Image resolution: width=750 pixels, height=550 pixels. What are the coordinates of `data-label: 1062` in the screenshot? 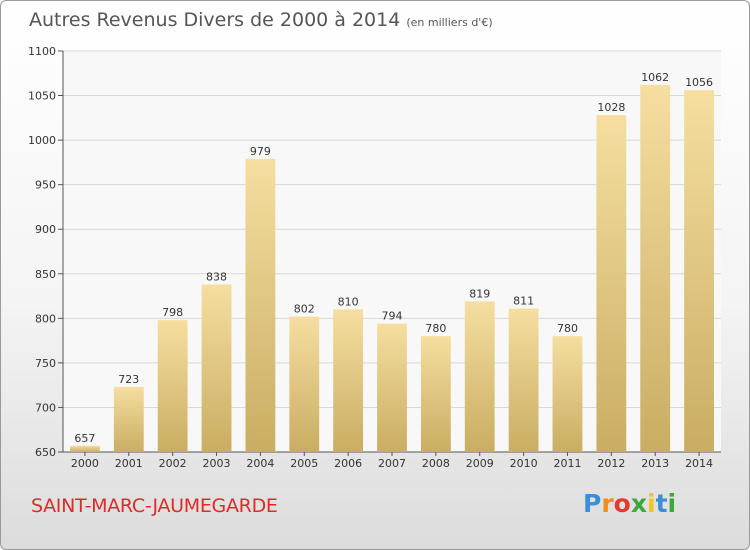 It's located at (655, 77).